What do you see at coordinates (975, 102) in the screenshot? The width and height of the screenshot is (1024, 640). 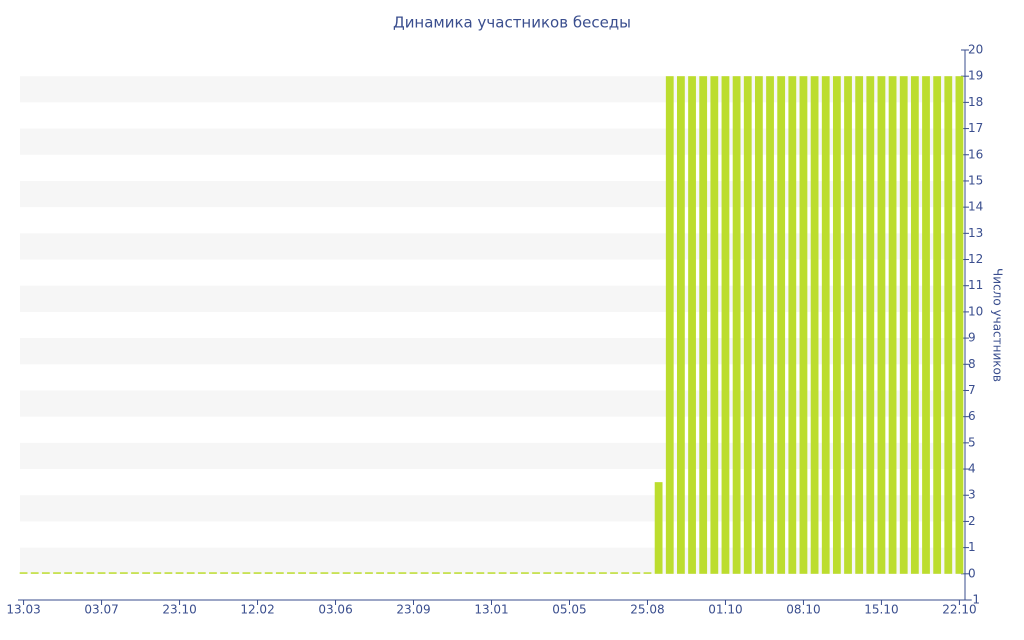 I see `y-tick-label: 18` at bounding box center [975, 102].